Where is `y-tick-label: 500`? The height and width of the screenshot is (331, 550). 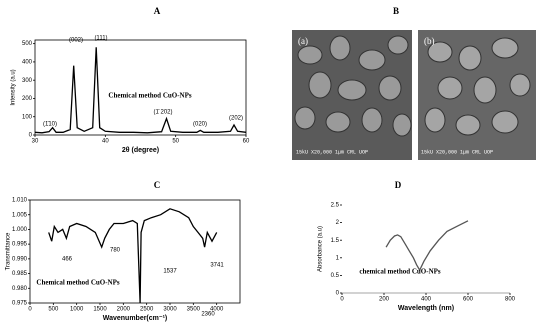
y-tick-label: 500 is located at coordinates (27, 44).